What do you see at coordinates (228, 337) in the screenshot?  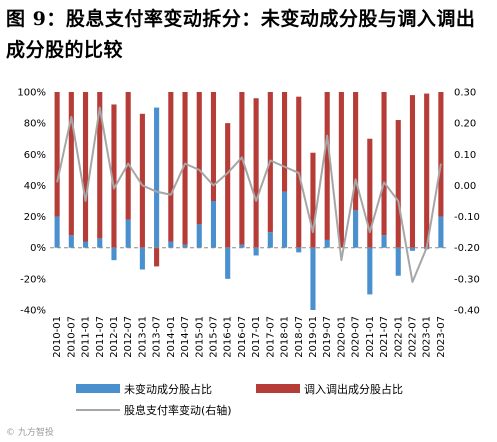 I see `x-tick-label: 2016-01` at bounding box center [228, 337].